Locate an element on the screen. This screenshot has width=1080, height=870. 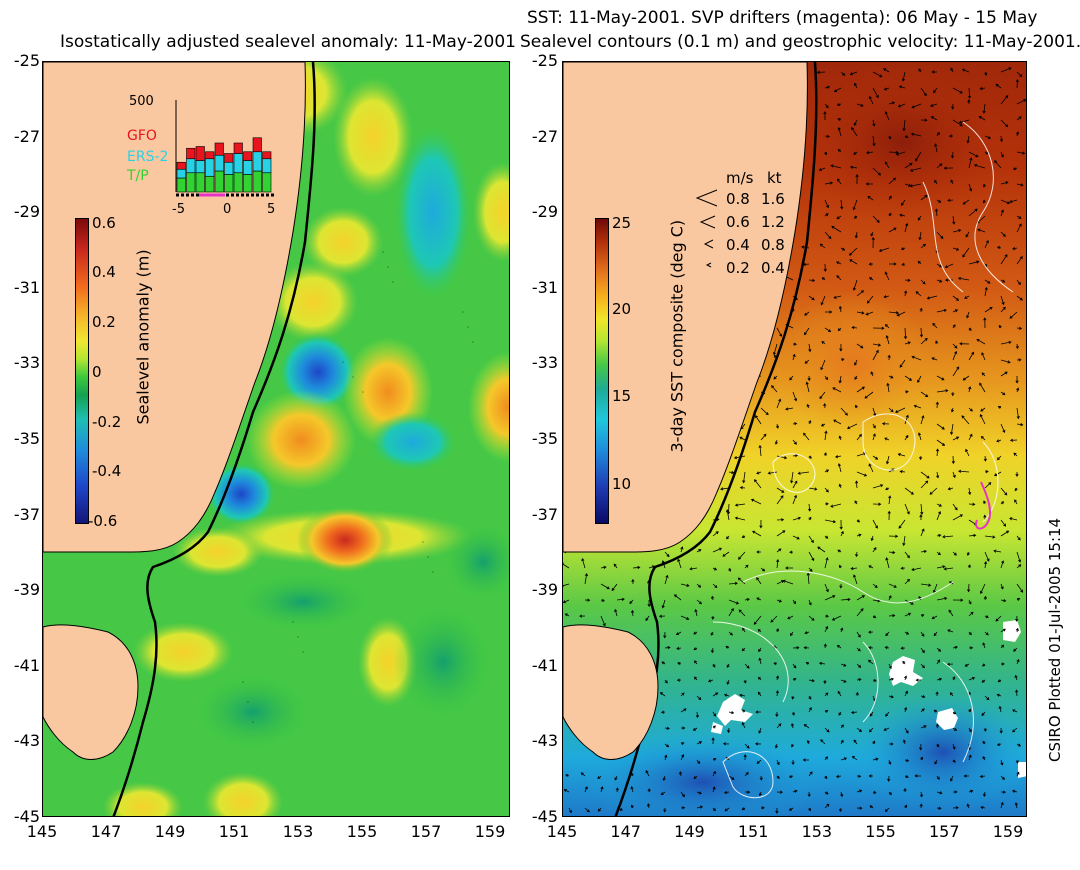
left-lon-tick: 151 is located at coordinates (234, 831).